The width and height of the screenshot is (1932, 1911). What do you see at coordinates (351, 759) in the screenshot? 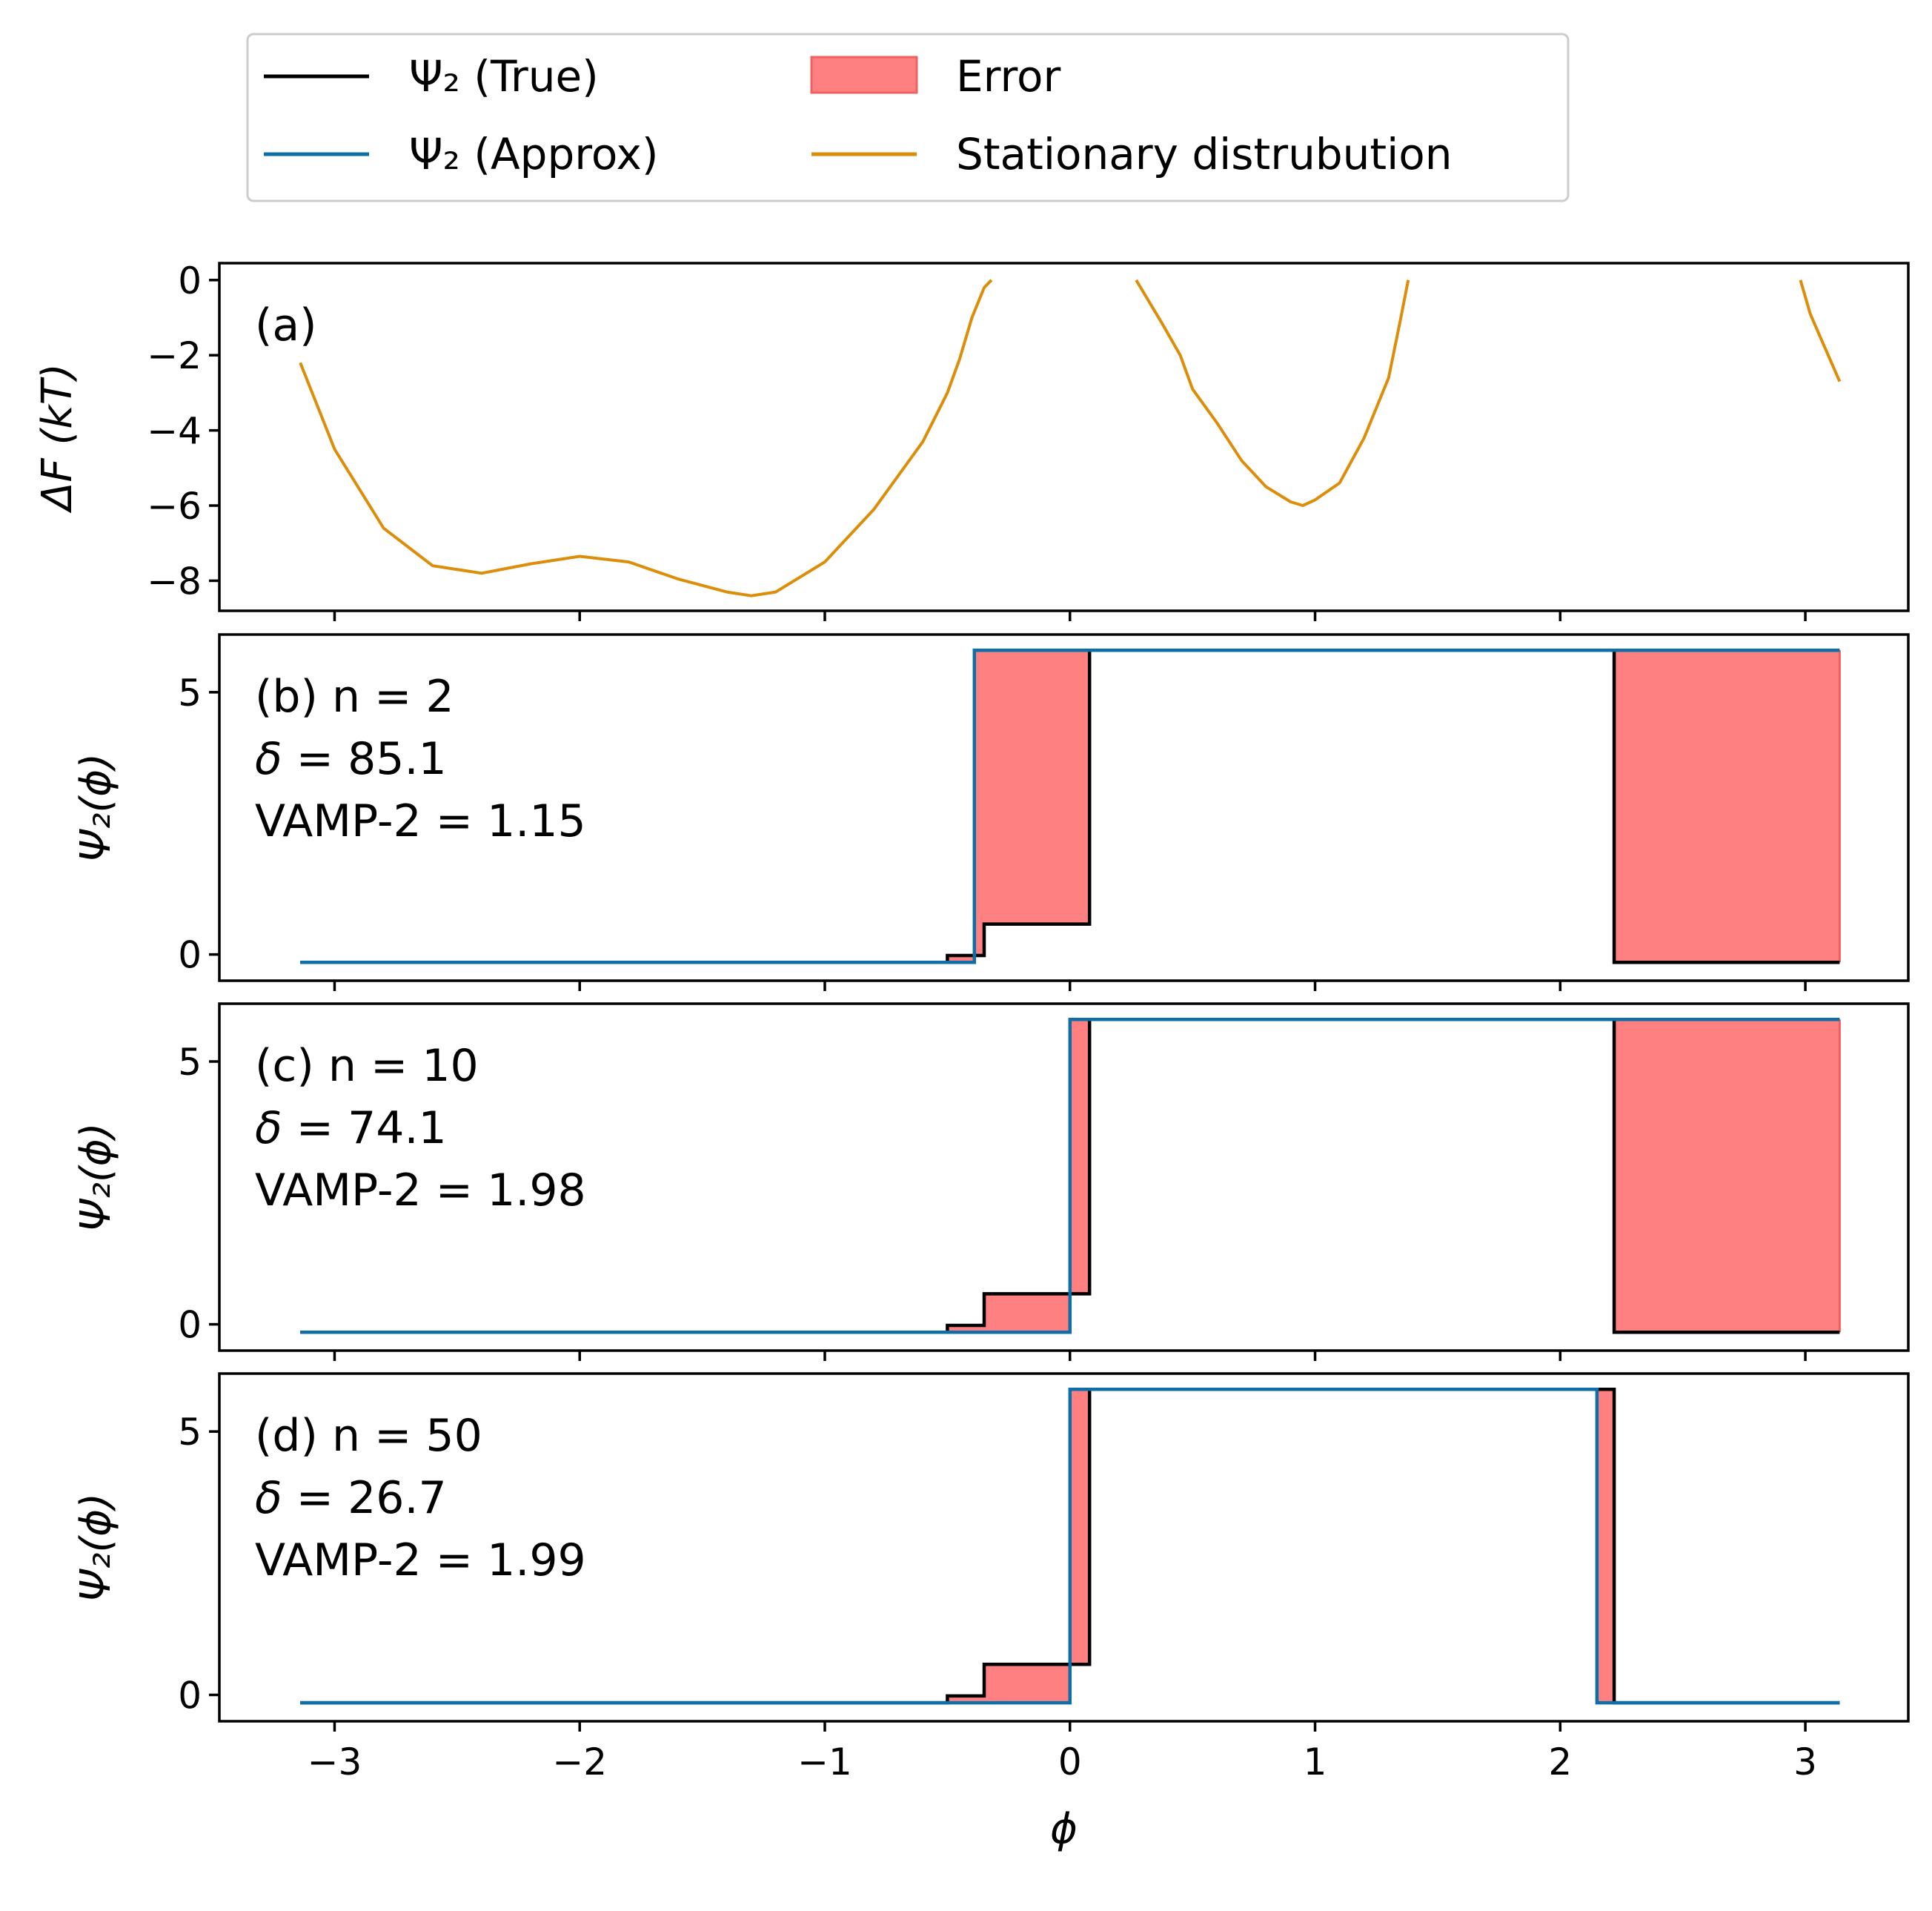
I see `delta-annotation: δ = 85.1` at bounding box center [351, 759].